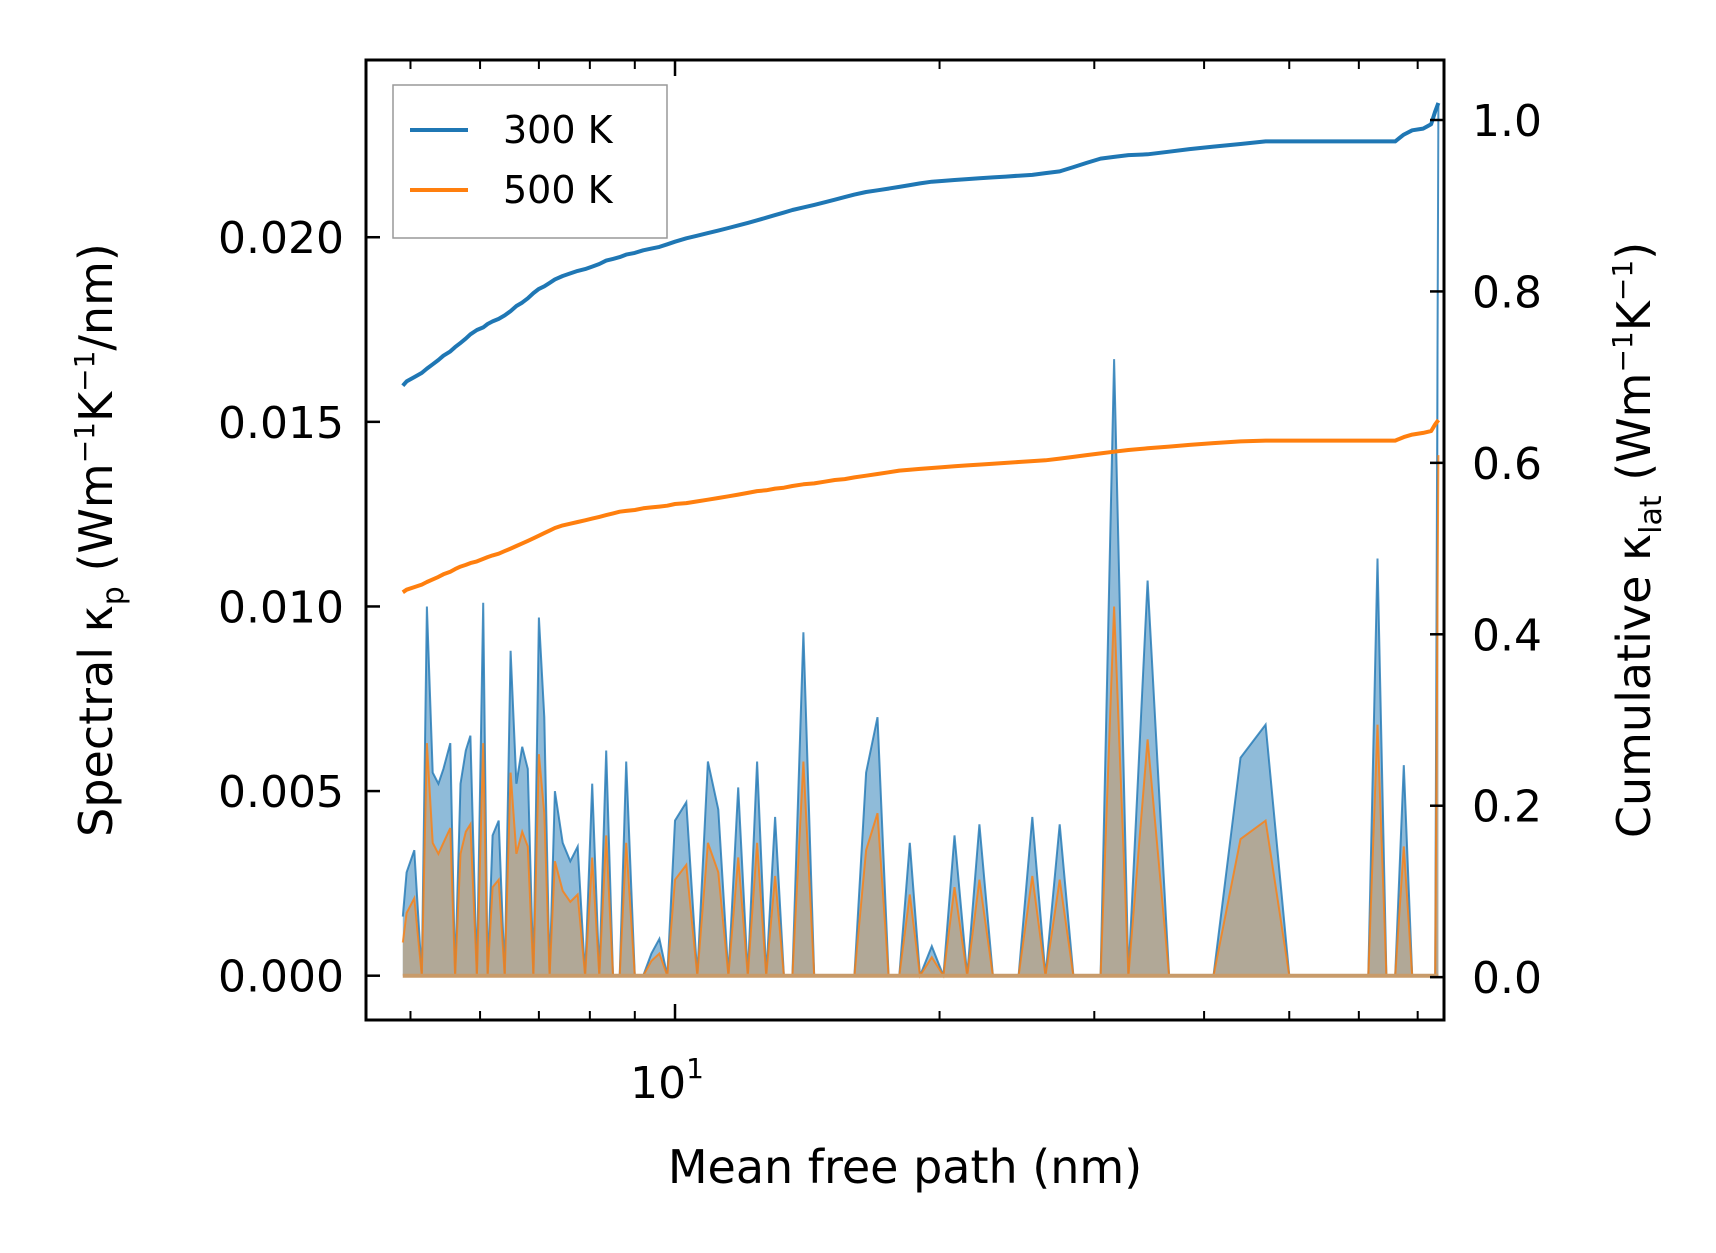 This screenshot has width=1716, height=1253. I want to click on y-right-tick-label: 0.6, so click(1507, 464).